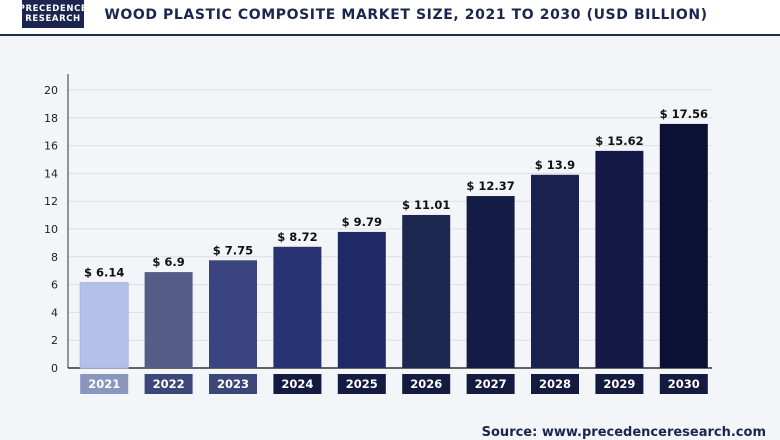  What do you see at coordinates (297, 307) in the screenshot?
I see `bar-2024` at bounding box center [297, 307].